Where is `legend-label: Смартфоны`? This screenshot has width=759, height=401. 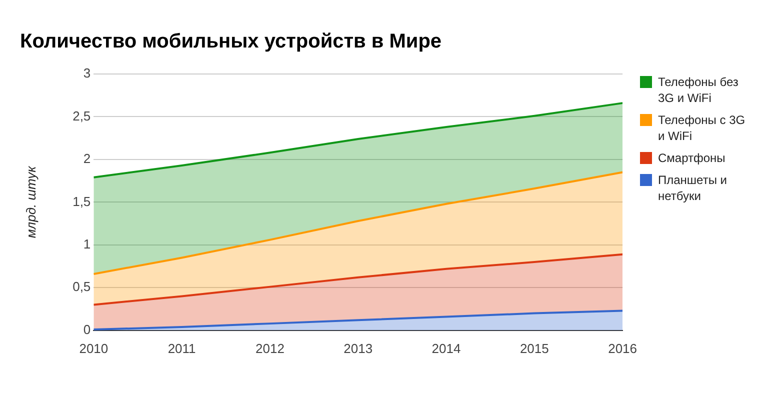 legend-label: Смартфоны is located at coordinates (692, 158).